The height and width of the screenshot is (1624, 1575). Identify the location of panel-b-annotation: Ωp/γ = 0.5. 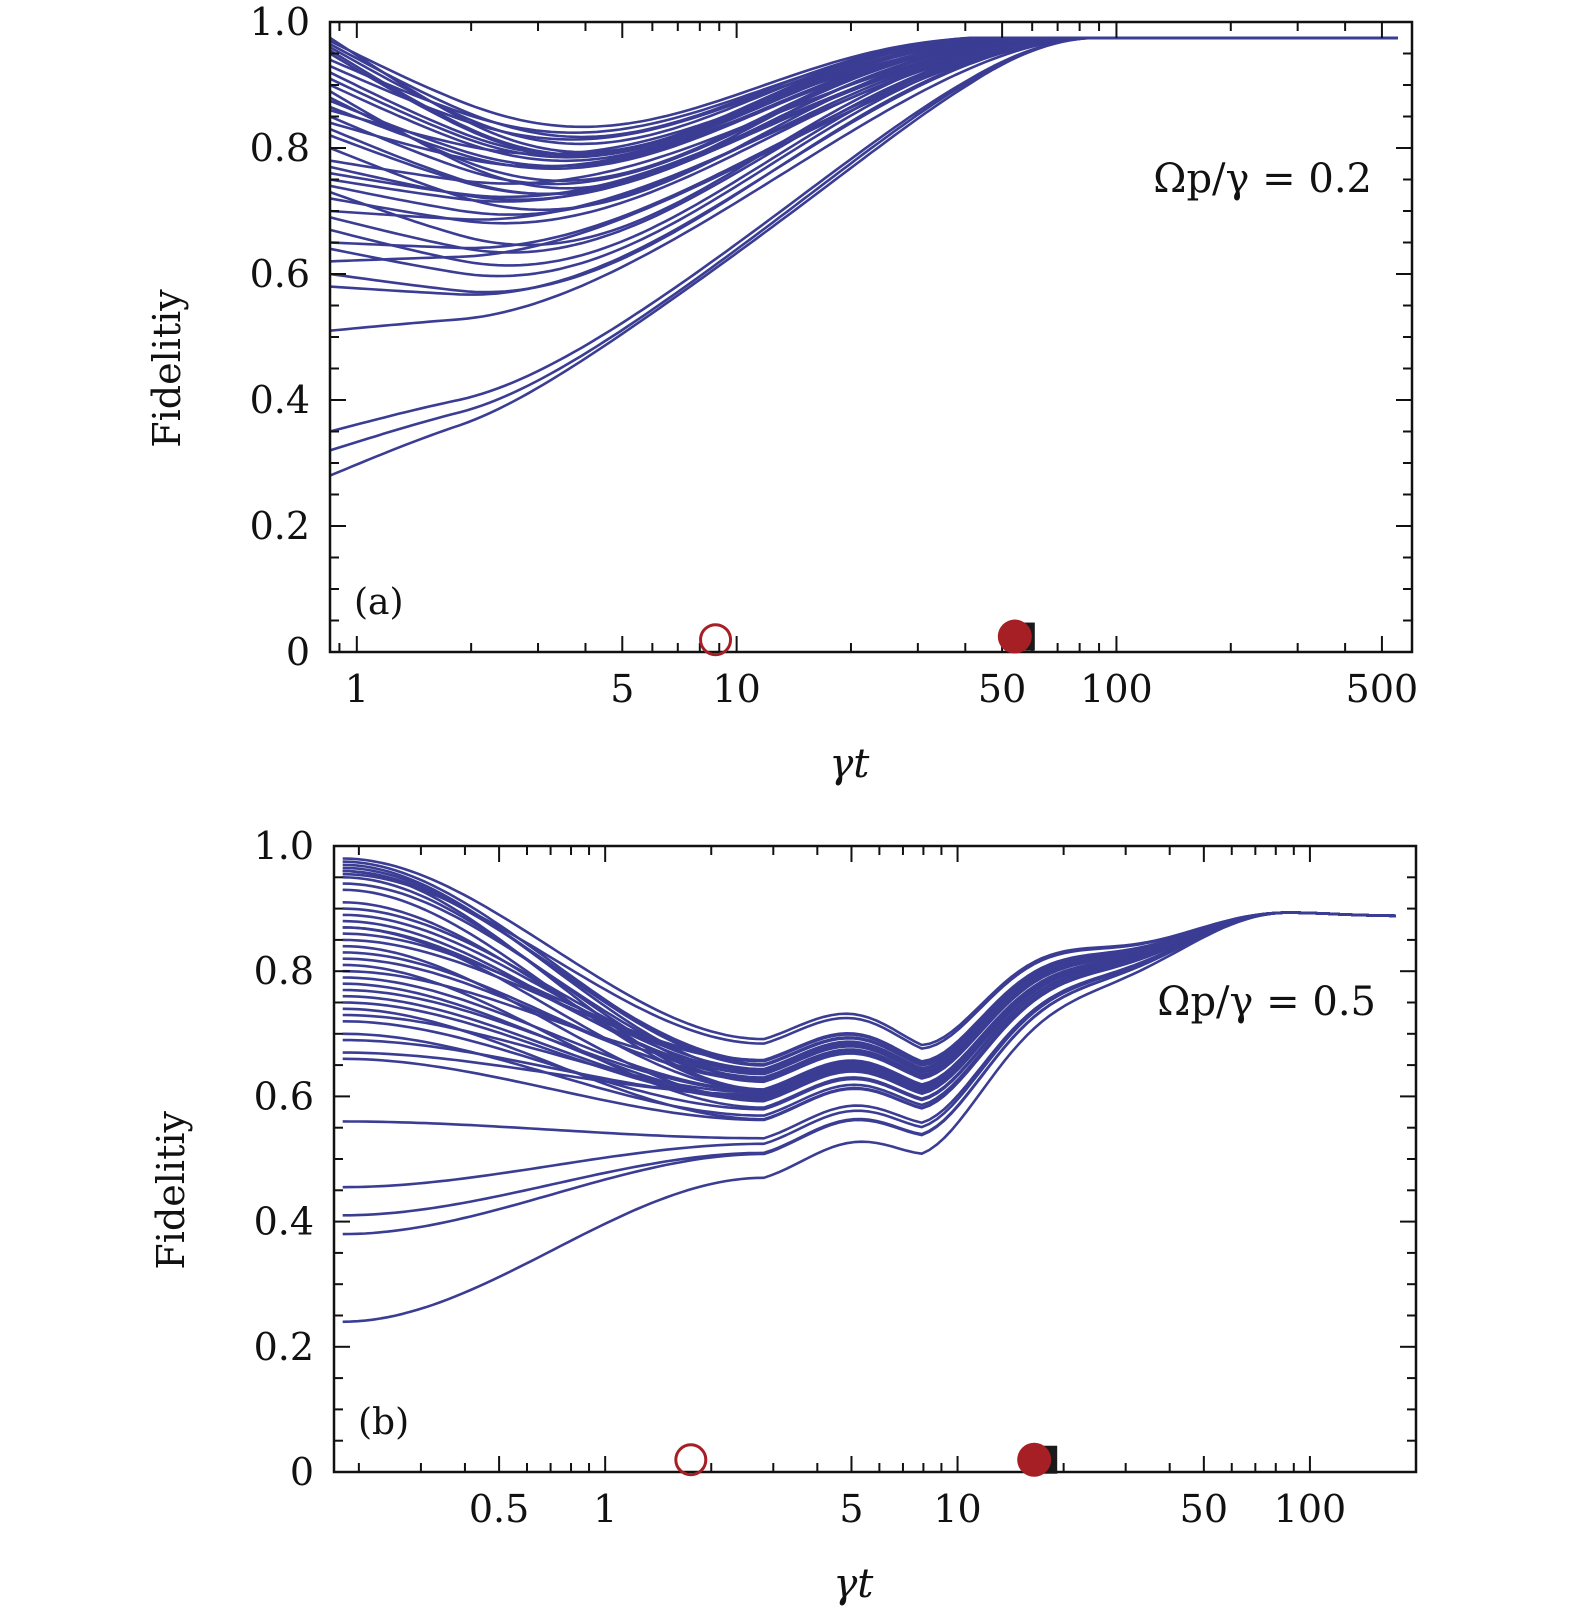
(1266, 1002).